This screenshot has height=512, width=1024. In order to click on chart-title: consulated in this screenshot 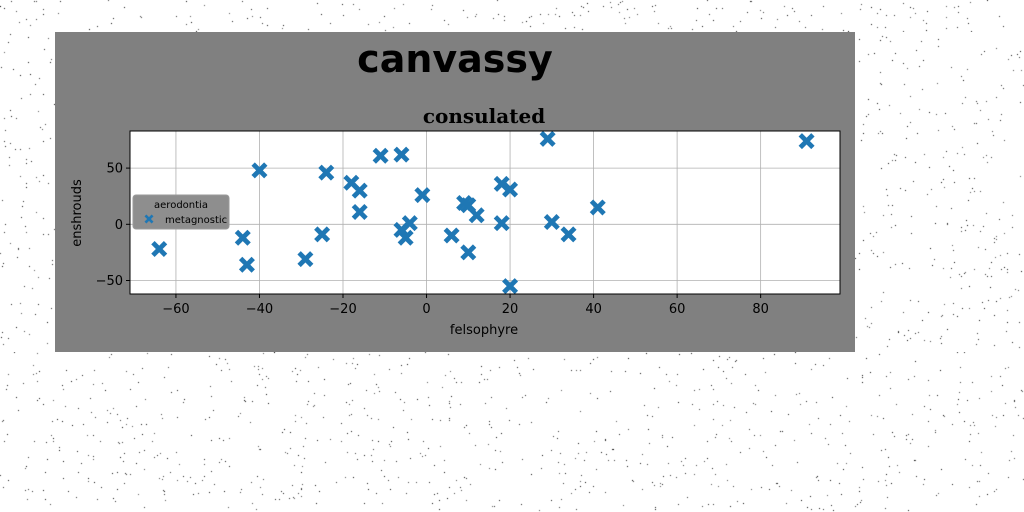, I will do `click(484, 116)`.